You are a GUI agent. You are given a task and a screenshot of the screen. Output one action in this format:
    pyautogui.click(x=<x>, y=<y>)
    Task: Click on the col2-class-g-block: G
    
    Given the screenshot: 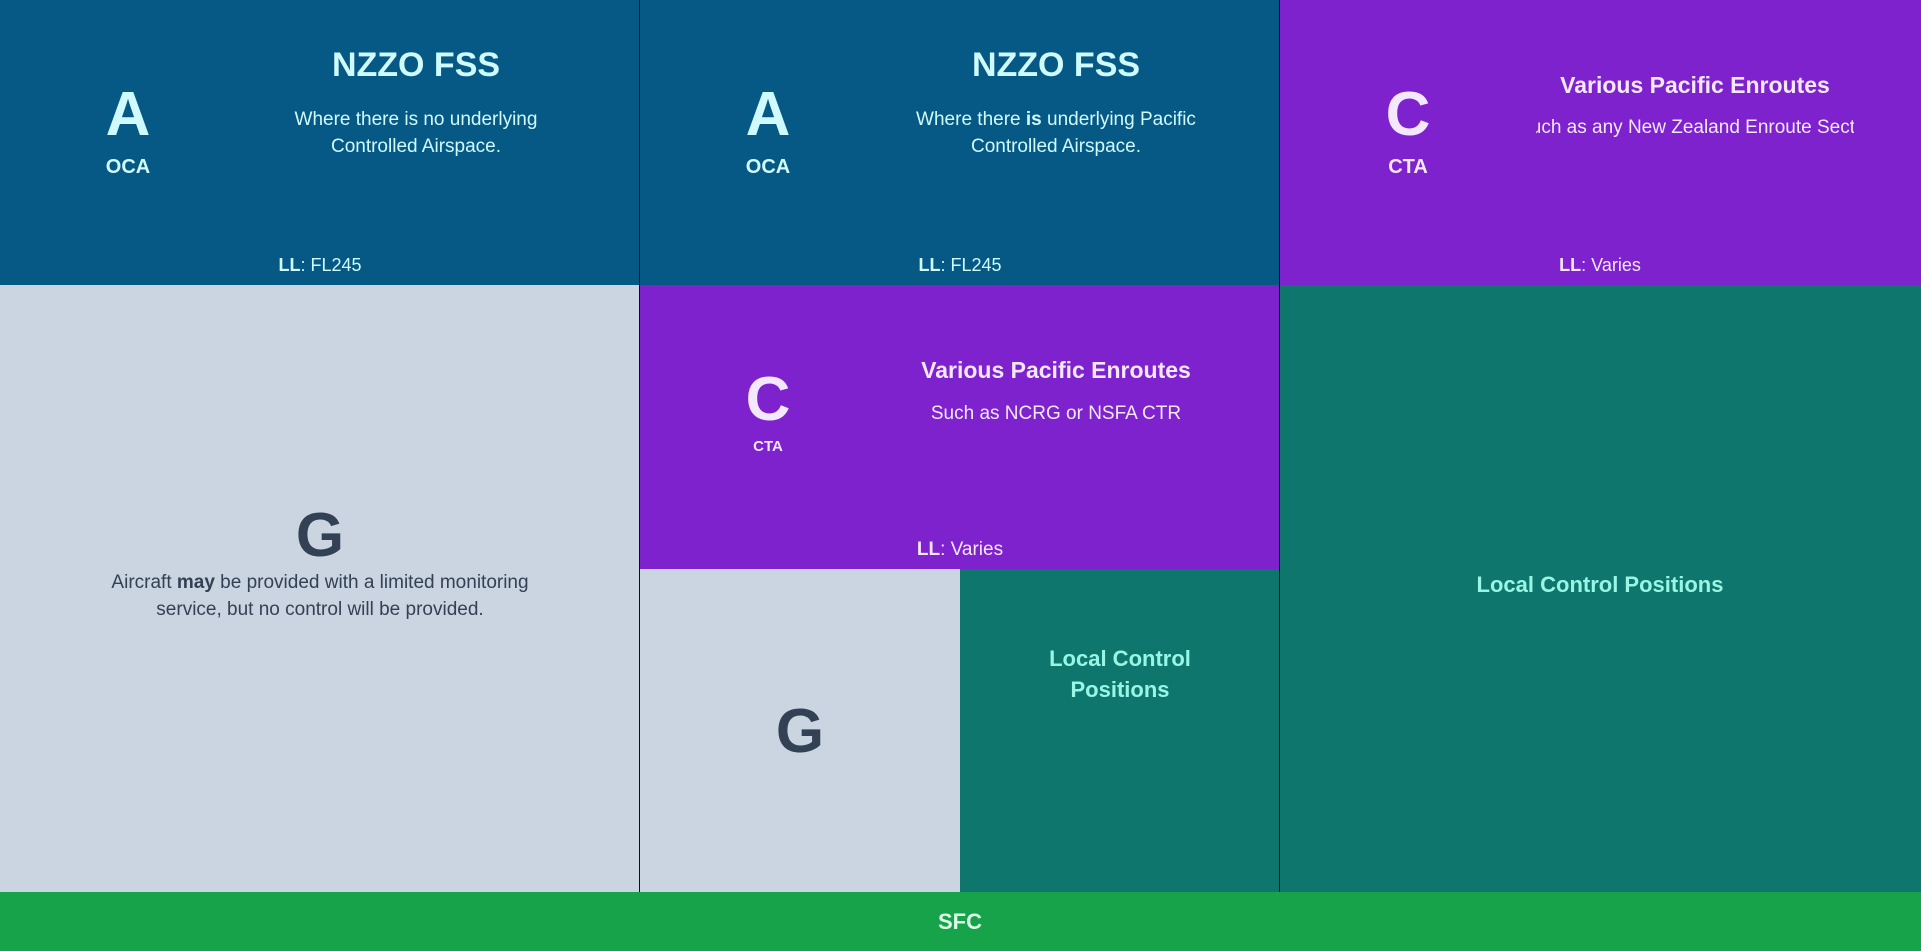 What is the action you would take?
    pyautogui.click(x=800, y=730)
    